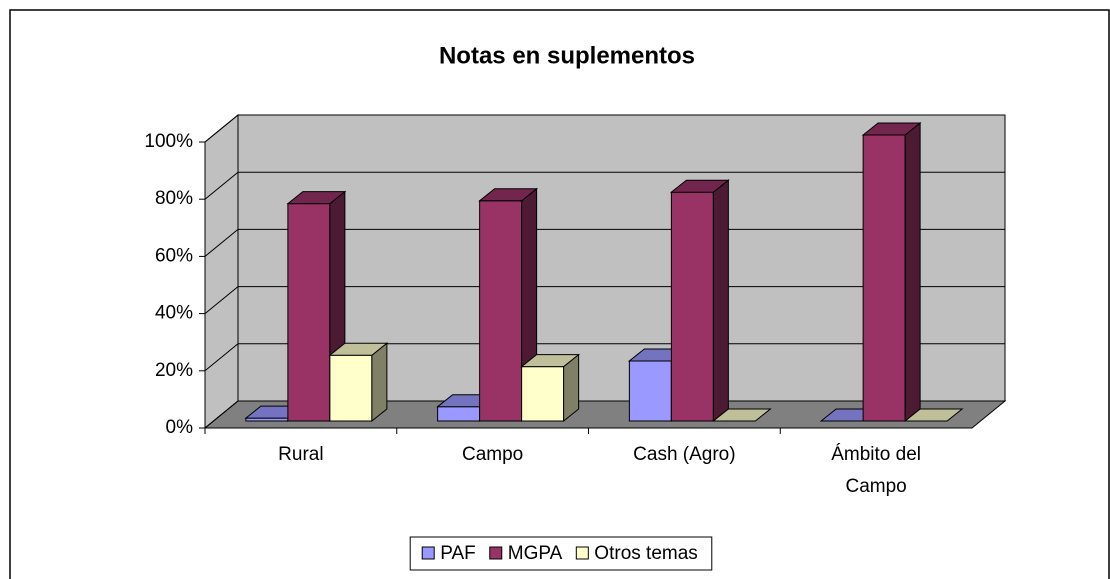 This screenshot has height=579, width=1110. Describe the element at coordinates (535, 553) in the screenshot. I see `legend-label: MGPA` at that location.